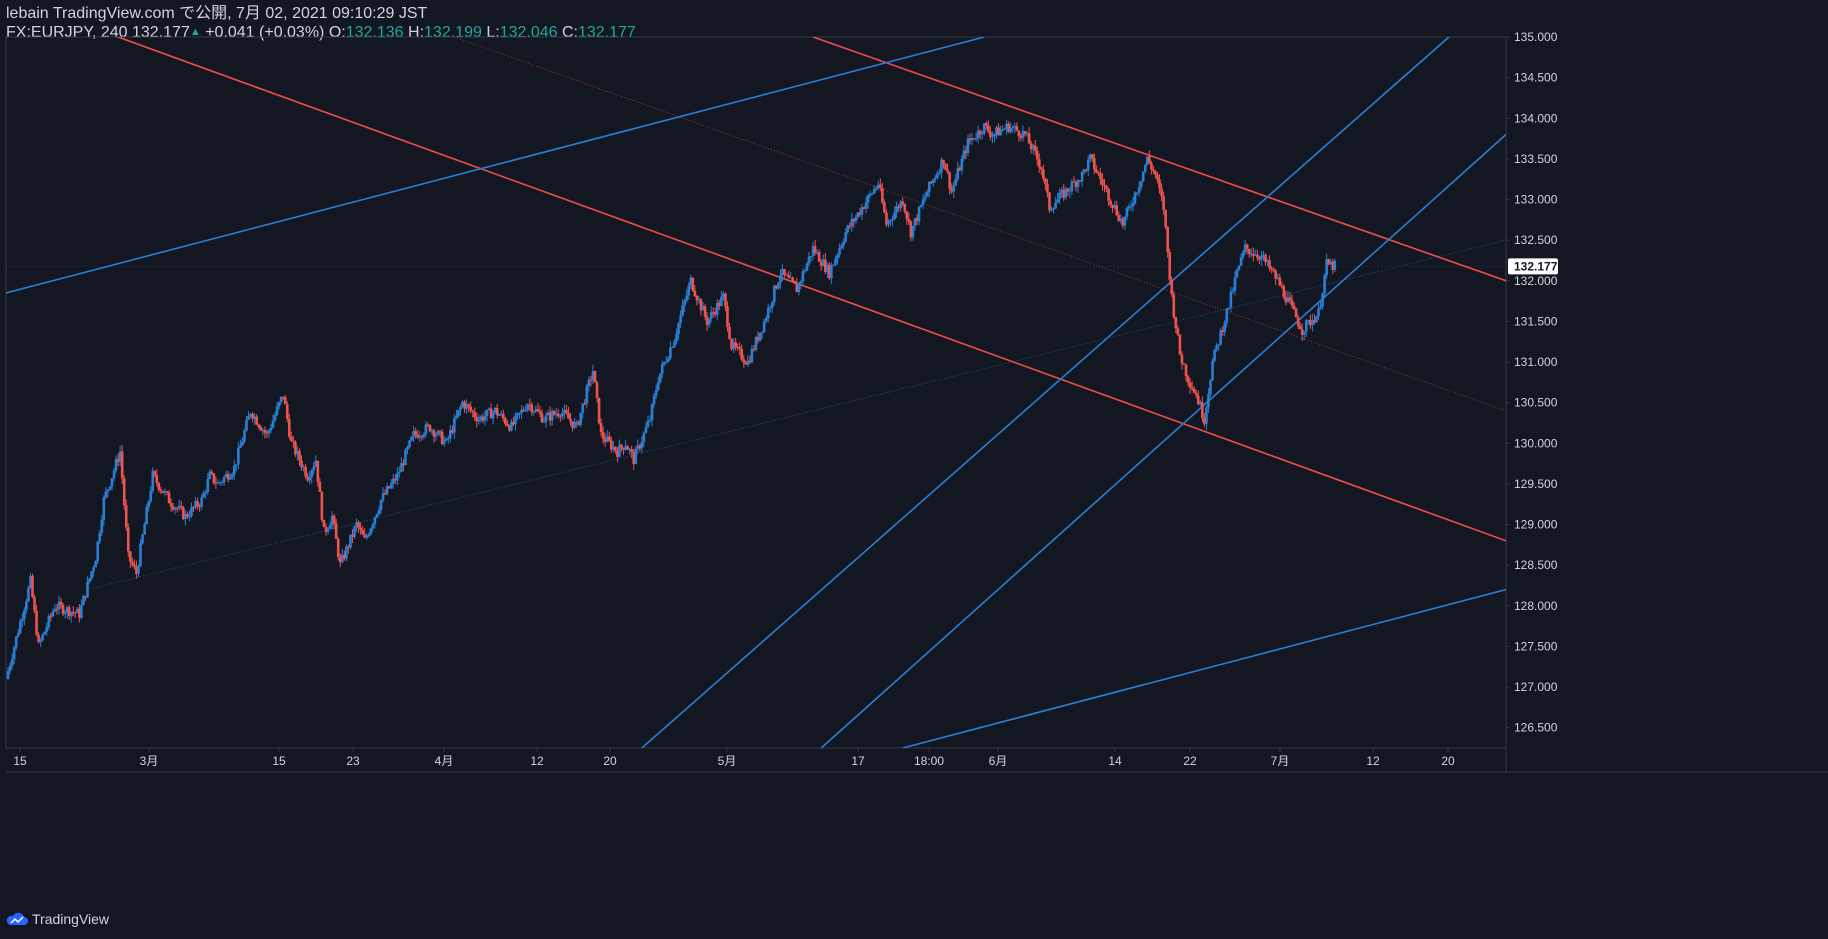  Describe the element at coordinates (1536, 525) in the screenshot. I see `price-tick-label: 129.000` at that location.